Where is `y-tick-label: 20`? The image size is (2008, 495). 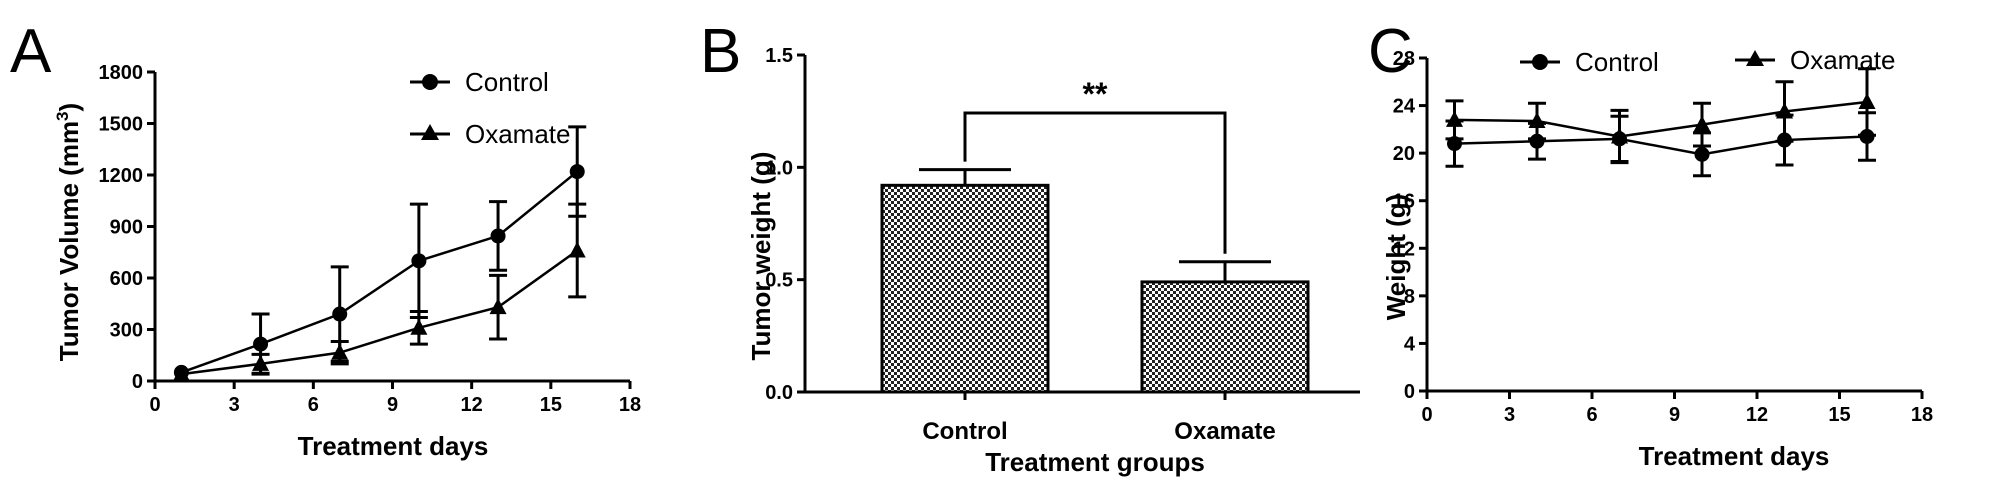 y-tick-label: 20 is located at coordinates (1404, 154).